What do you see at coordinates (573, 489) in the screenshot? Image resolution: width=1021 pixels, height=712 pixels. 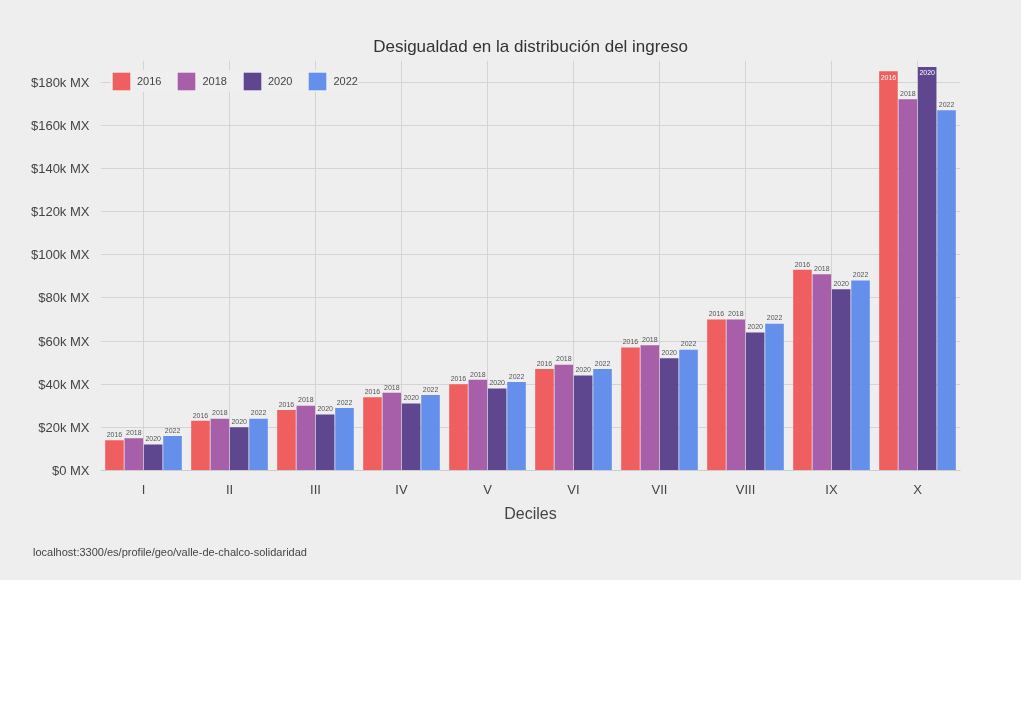 I see `x-tick-label: VI` at bounding box center [573, 489].